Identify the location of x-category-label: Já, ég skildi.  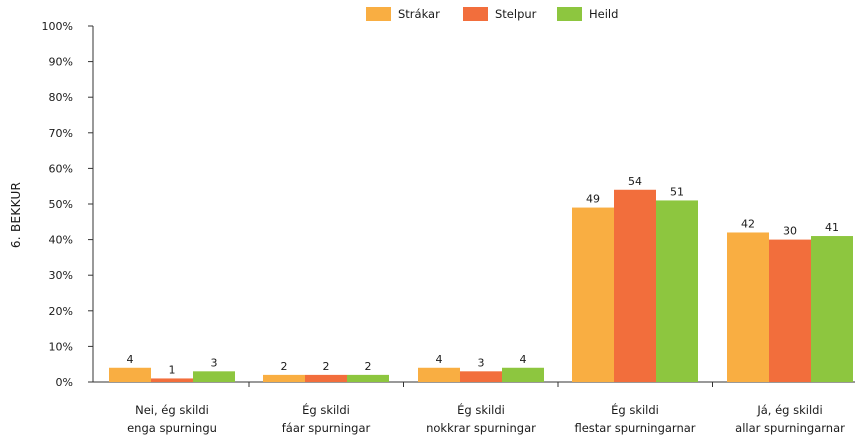
(789, 410).